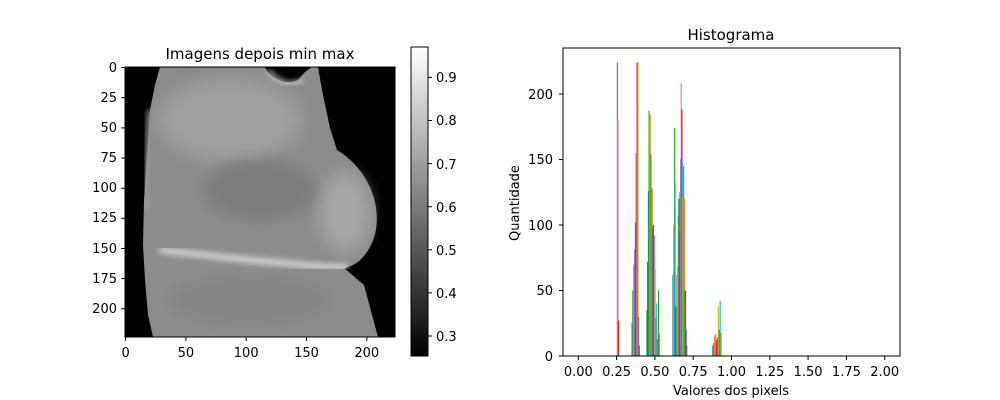  What do you see at coordinates (366, 353) in the screenshot?
I see `image-x-tick-label: 200` at bounding box center [366, 353].